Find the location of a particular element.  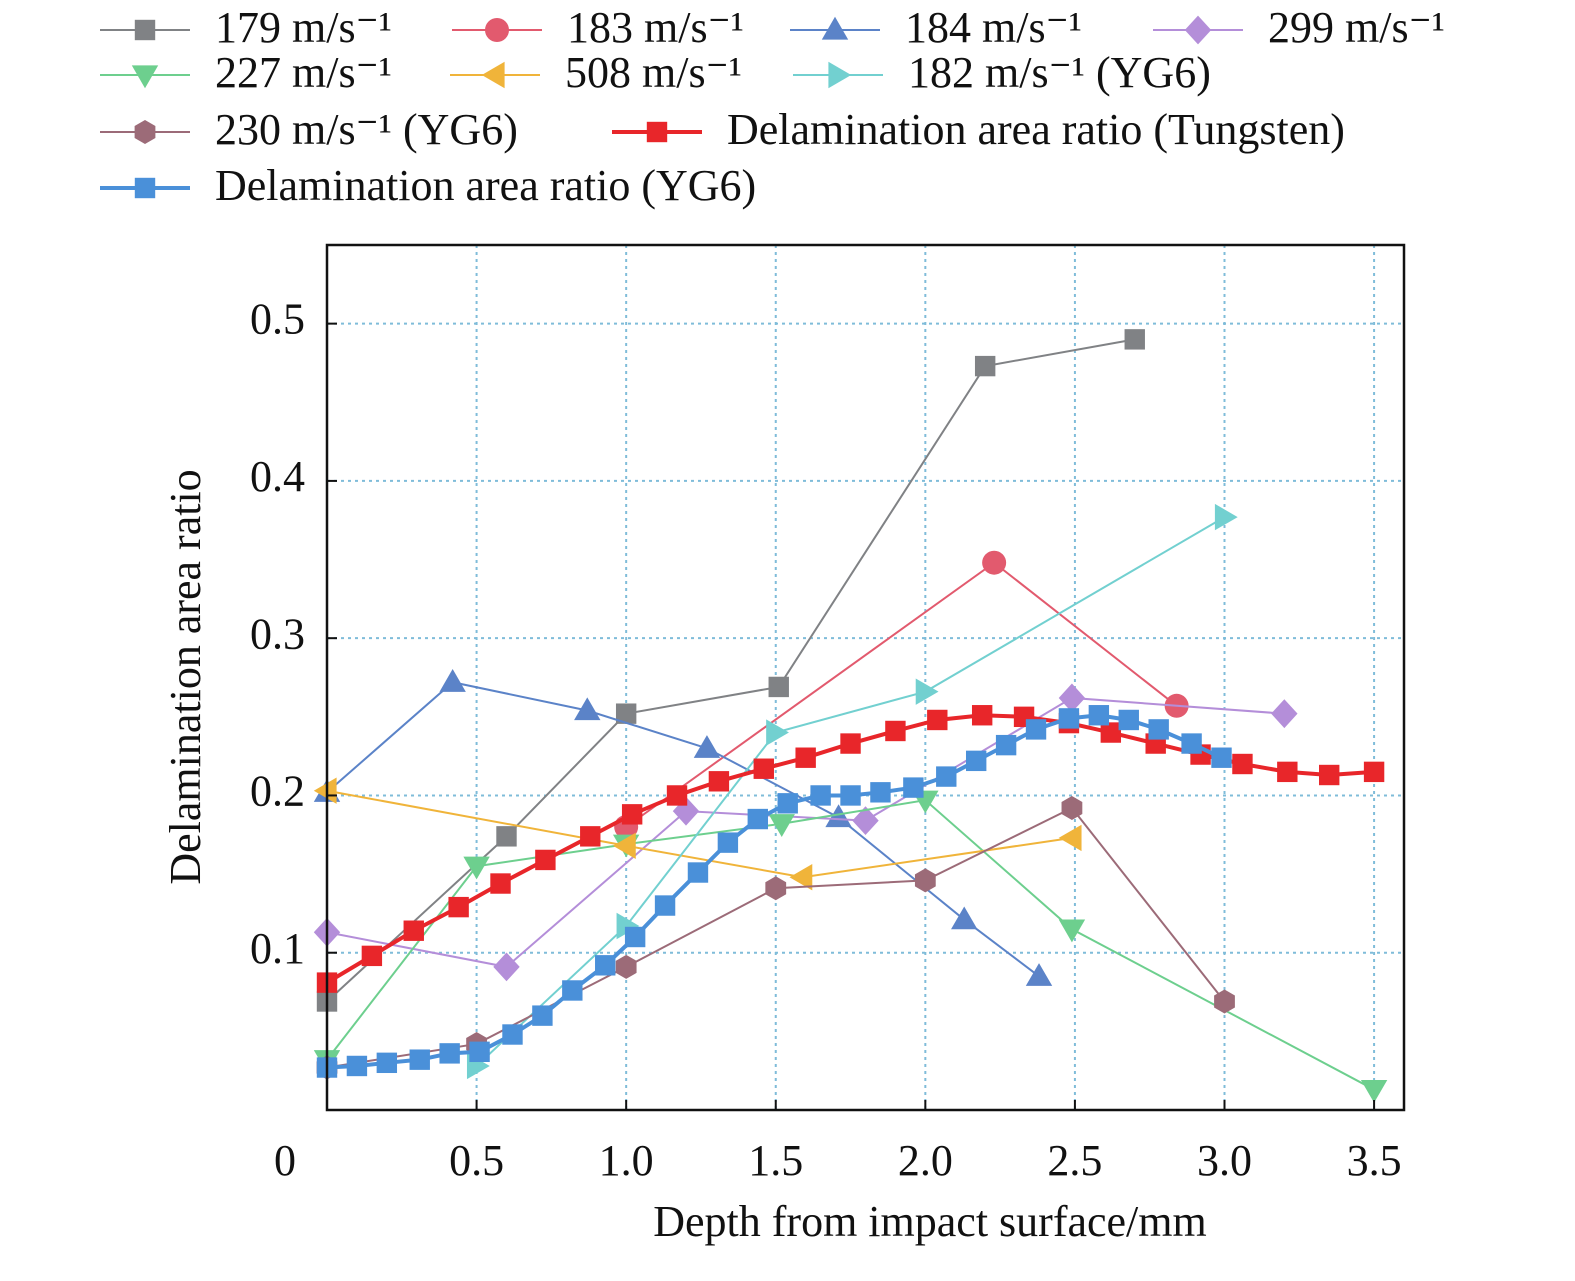

x-tick-label: 2.0 is located at coordinates (925, 1160).